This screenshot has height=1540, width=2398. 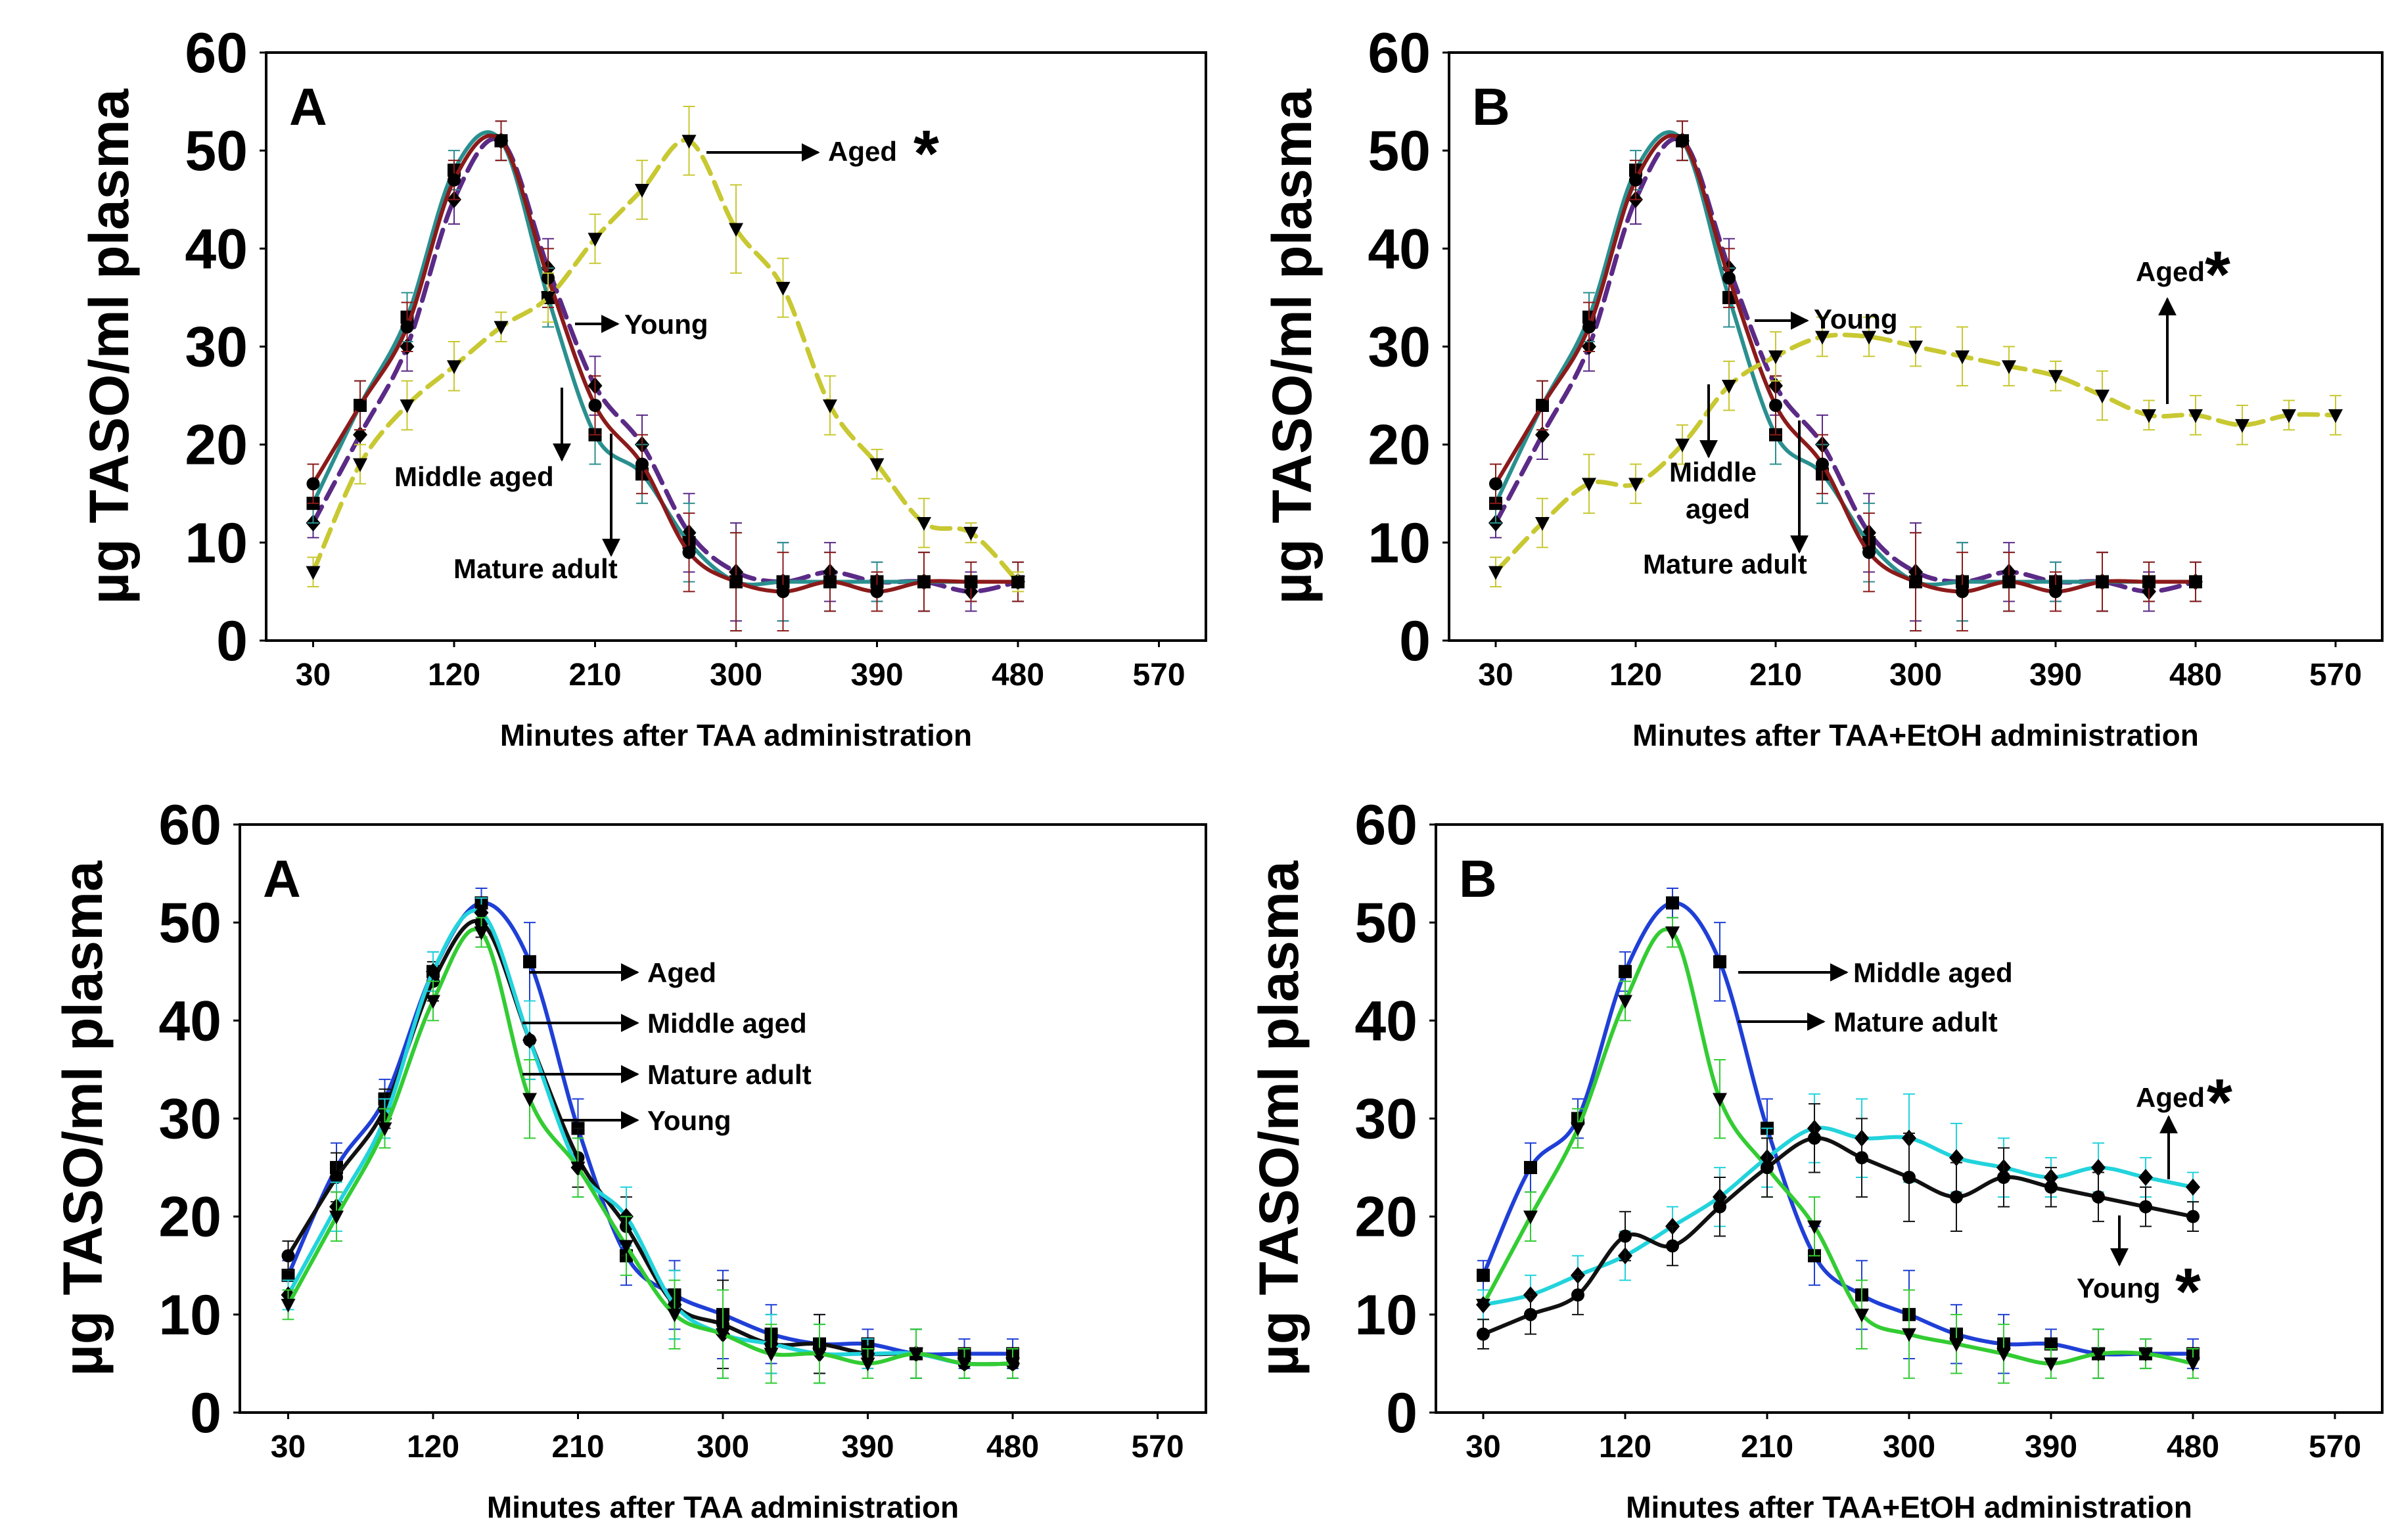 I want to click on panel-label: B, so click(x=1491, y=107).